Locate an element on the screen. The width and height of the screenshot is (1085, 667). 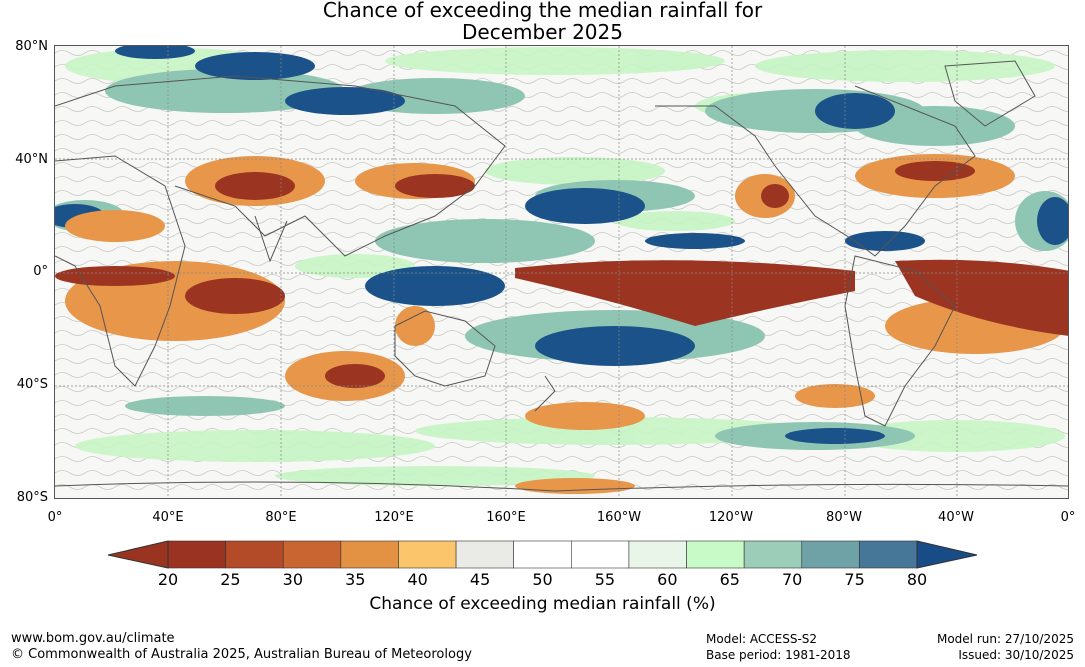
colorbar-tick-label: 45 is located at coordinates (480, 579).